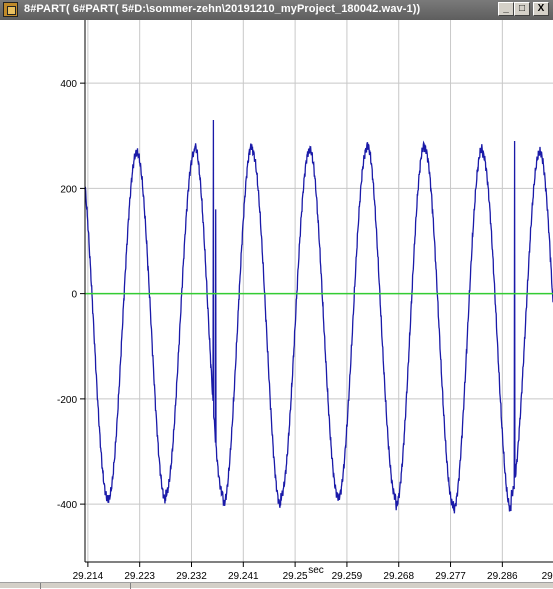 The height and width of the screenshot is (589, 553). I want to click on x-tick-label: 29.223, so click(139, 576).